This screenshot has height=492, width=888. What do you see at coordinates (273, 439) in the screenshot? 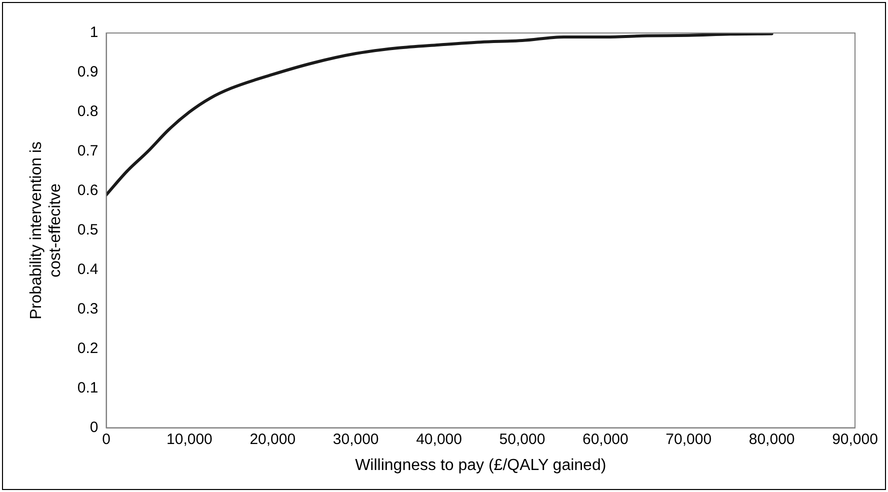
I see `x-tick-label: 20,000` at bounding box center [273, 439].